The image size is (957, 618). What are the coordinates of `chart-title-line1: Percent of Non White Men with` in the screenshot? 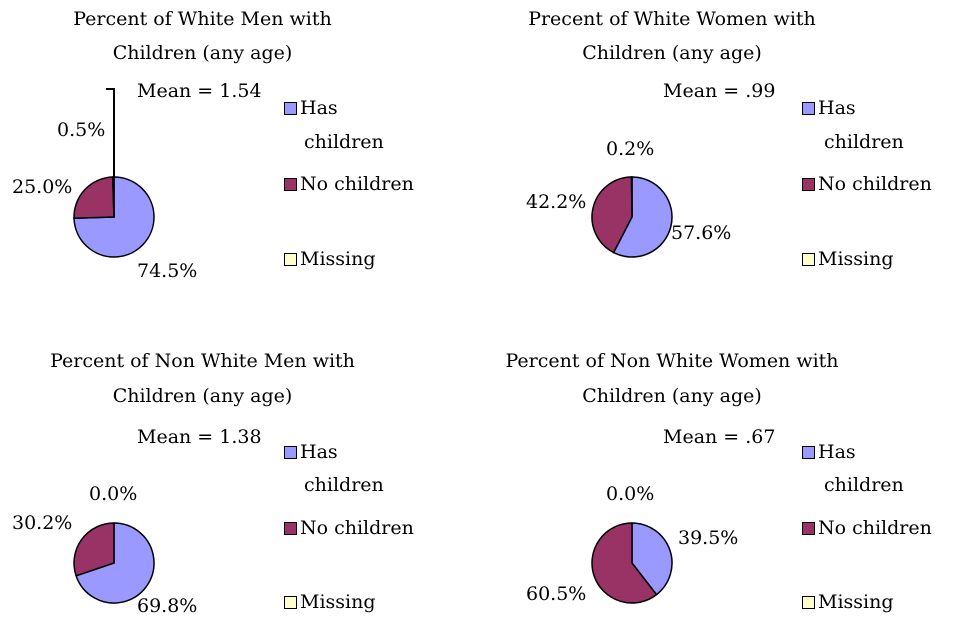 It's located at (202, 361).